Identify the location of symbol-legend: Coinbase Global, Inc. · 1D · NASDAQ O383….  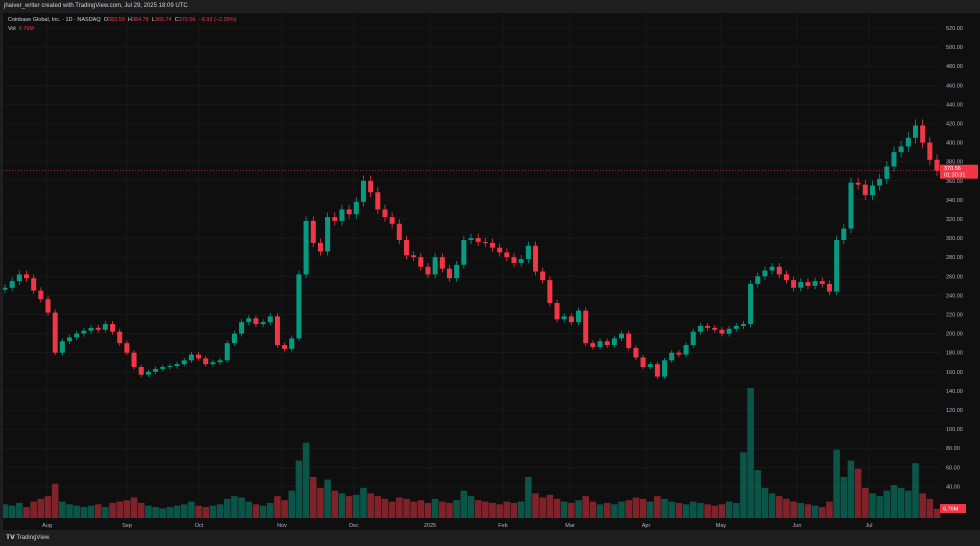
(122, 25).